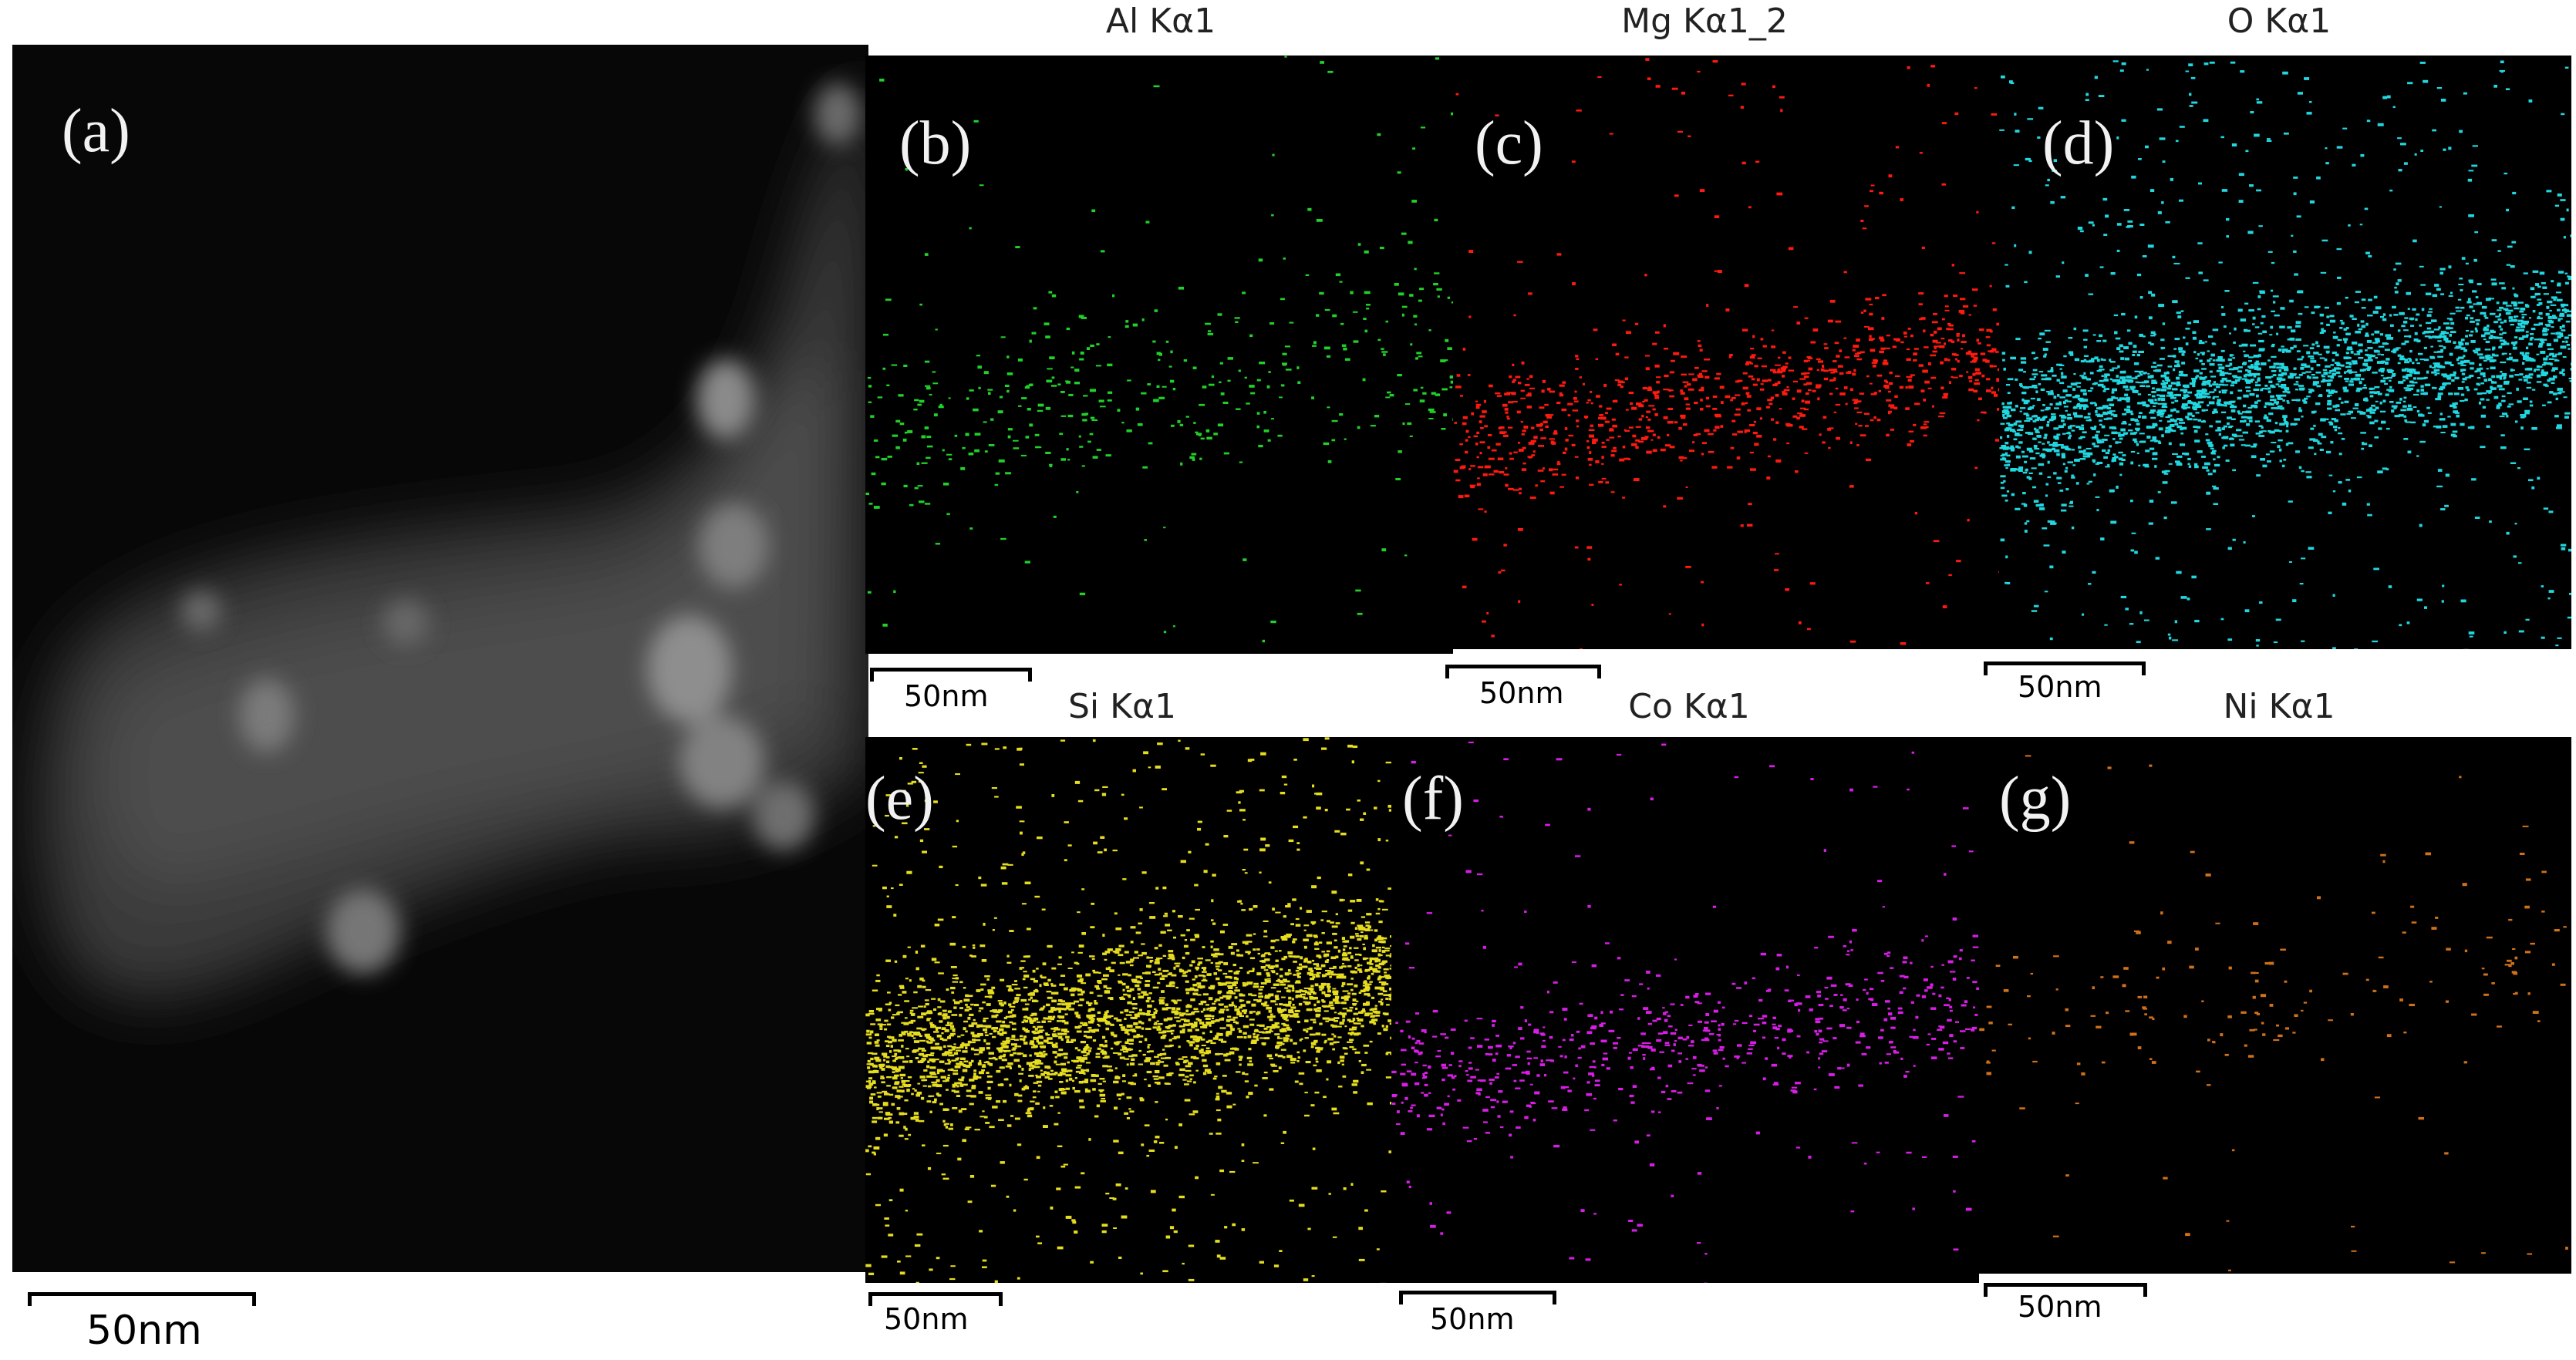 This screenshot has width=2576, height=1360. Describe the element at coordinates (2279, 706) in the screenshot. I see `panel-title-g: Ni Kα1` at that location.